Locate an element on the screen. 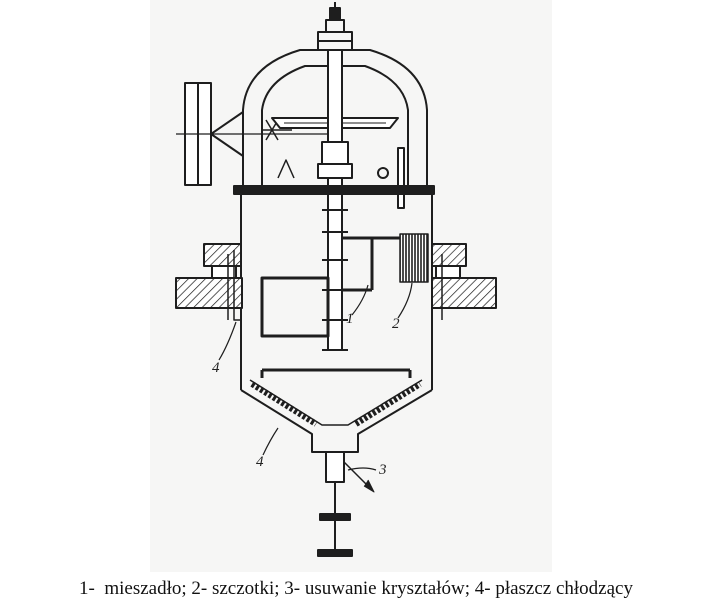 The width and height of the screenshot is (712, 612). shaft-finial is located at coordinates (335, 26).